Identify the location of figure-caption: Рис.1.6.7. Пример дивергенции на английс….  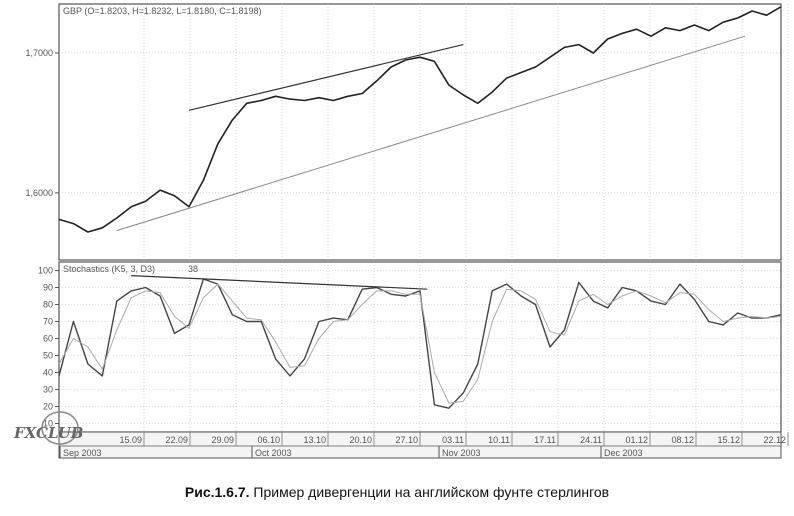
(397, 492).